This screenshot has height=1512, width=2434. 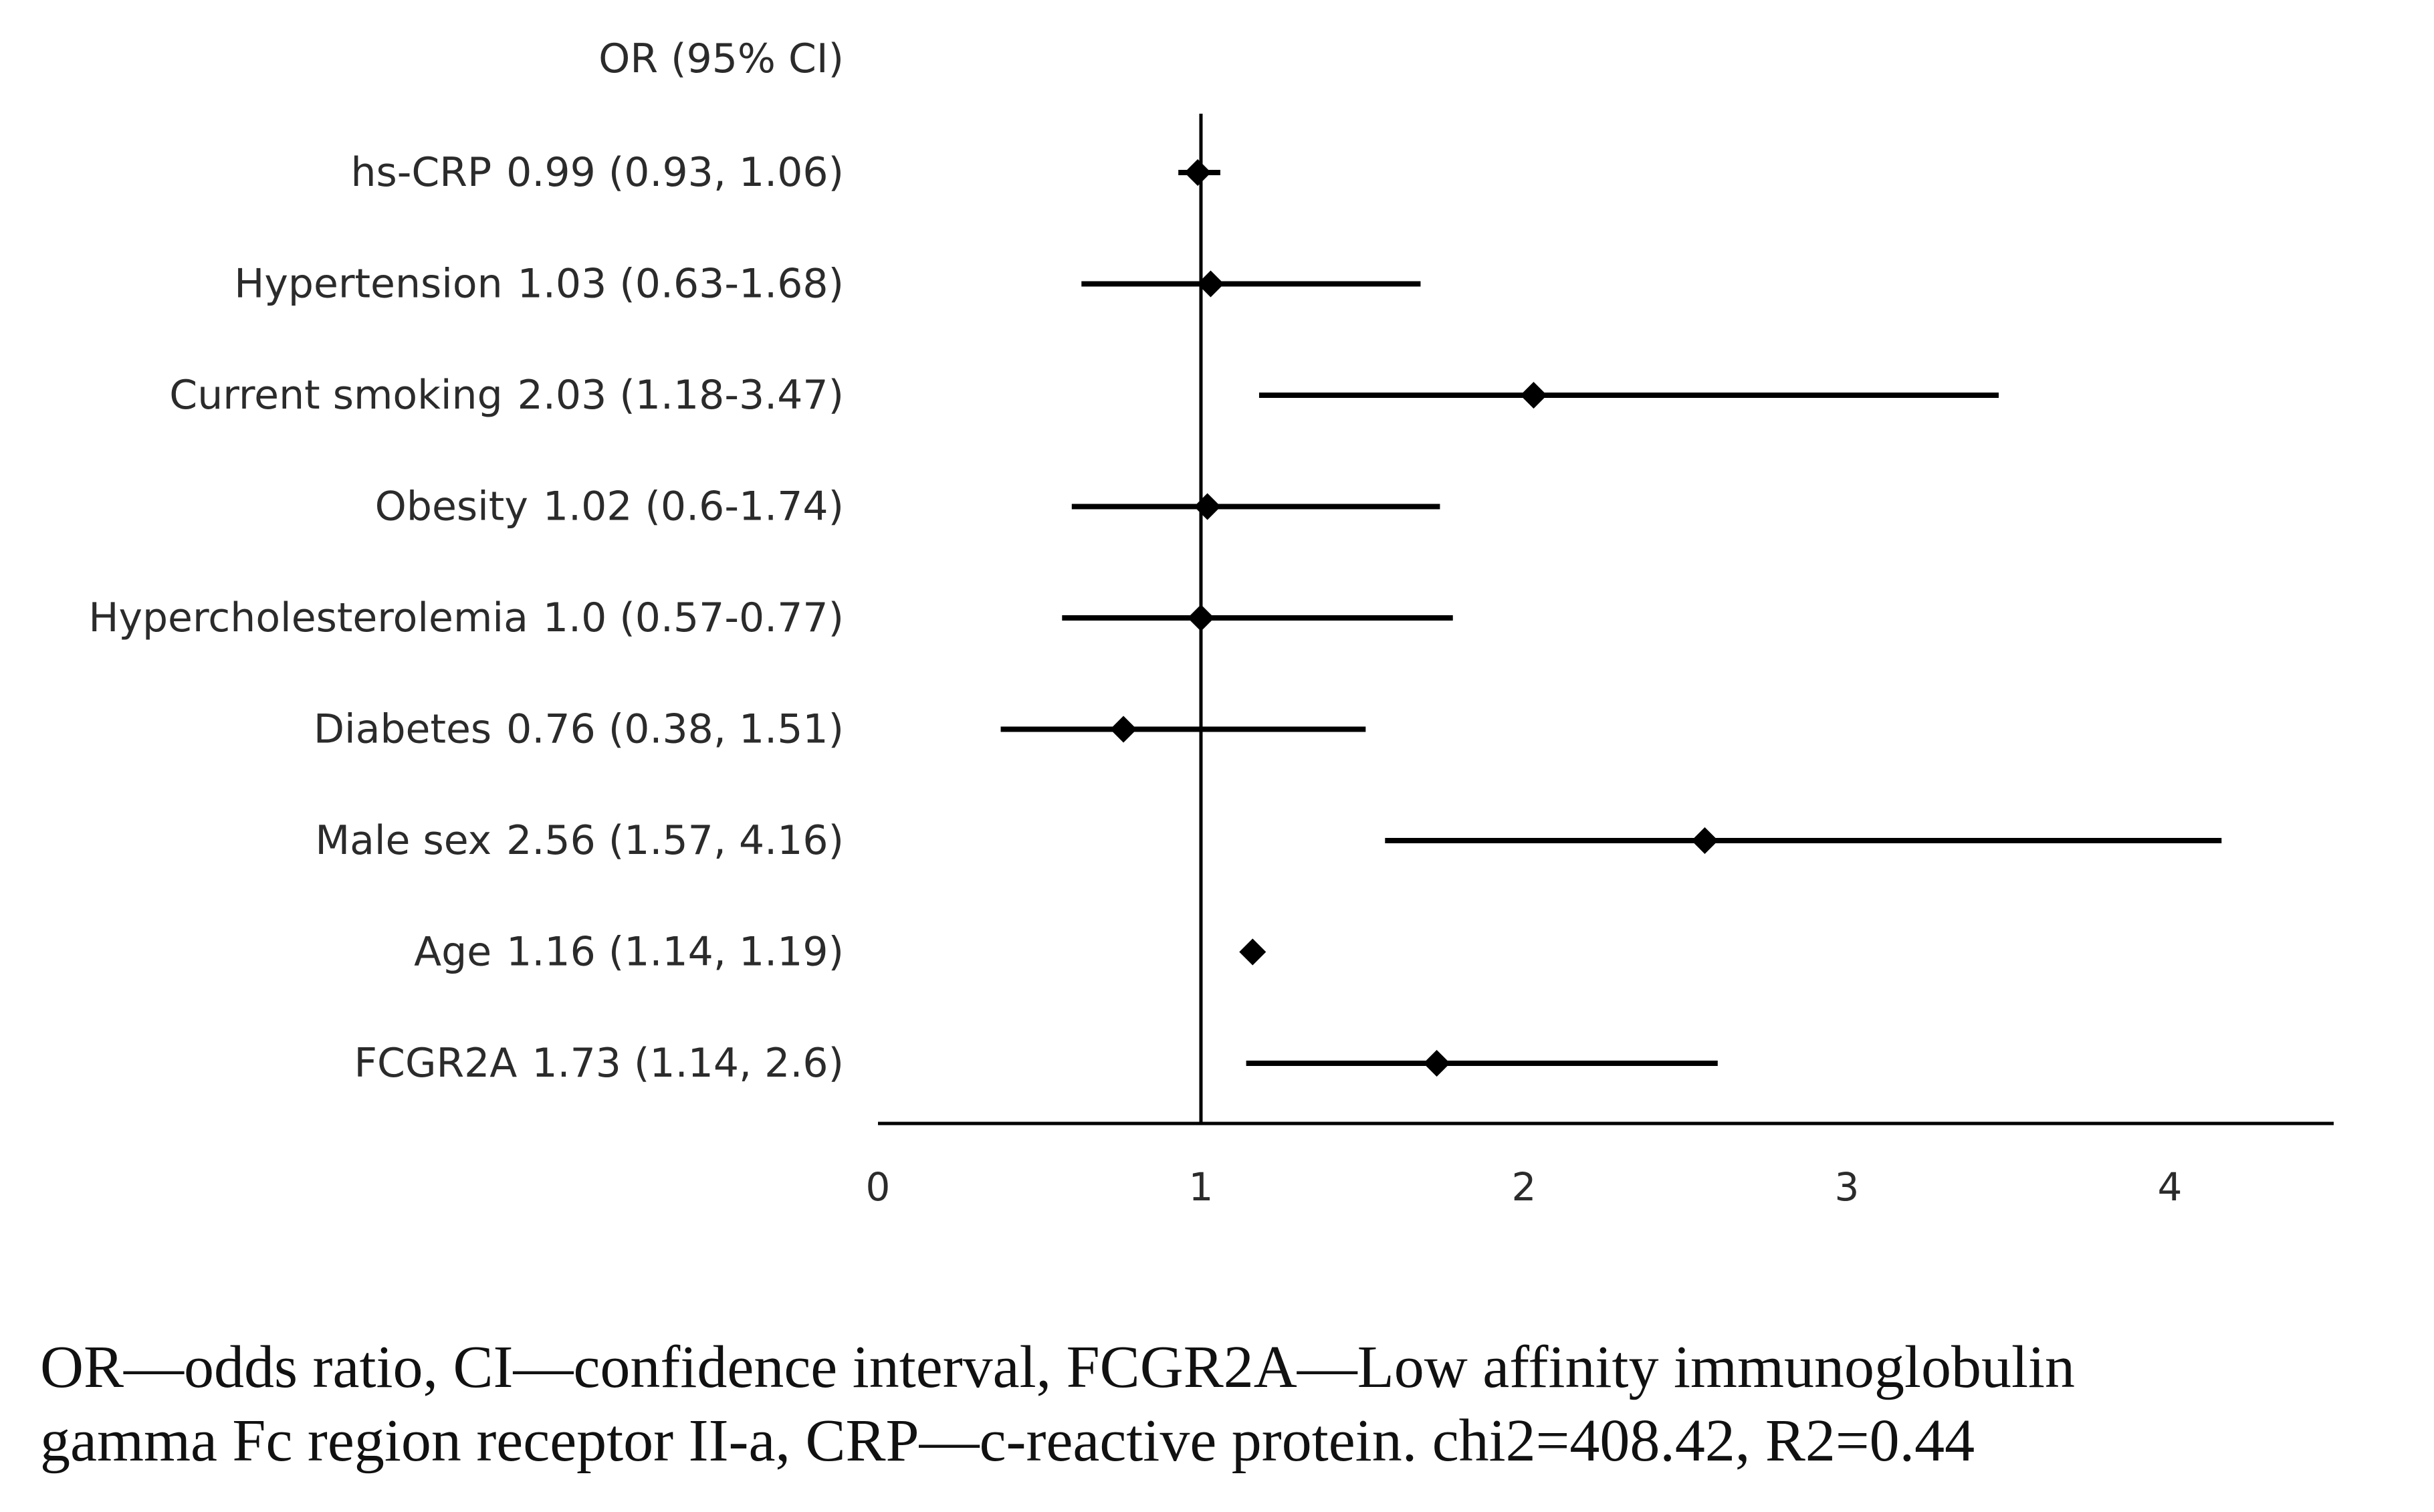 I want to click on row-hypertension: 1.03 (0.63-1.68) Hypertension, so click(x=827, y=284).